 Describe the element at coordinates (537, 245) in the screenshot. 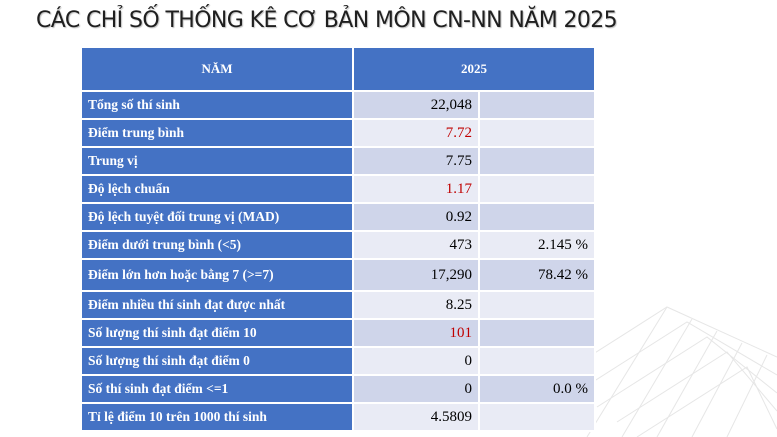

I see `row-percentage: 2.145 %` at that location.